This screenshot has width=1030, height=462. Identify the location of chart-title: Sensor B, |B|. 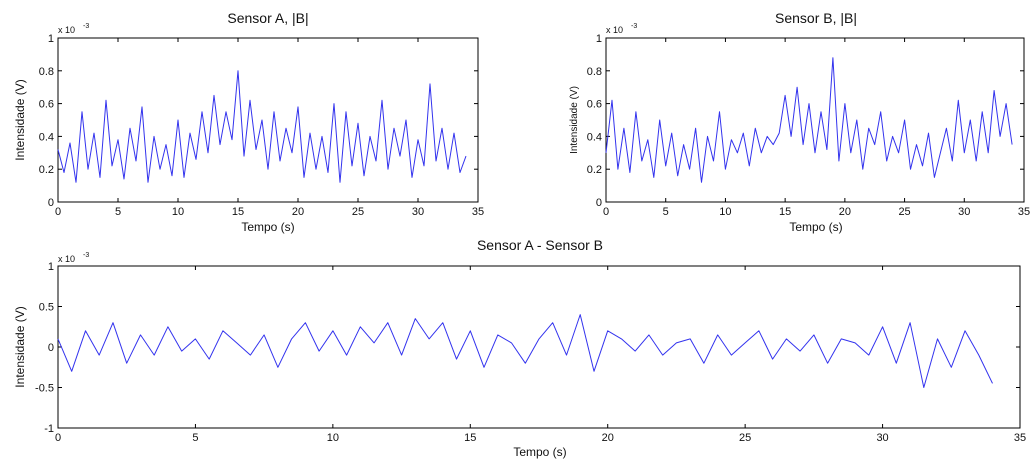
(816, 18).